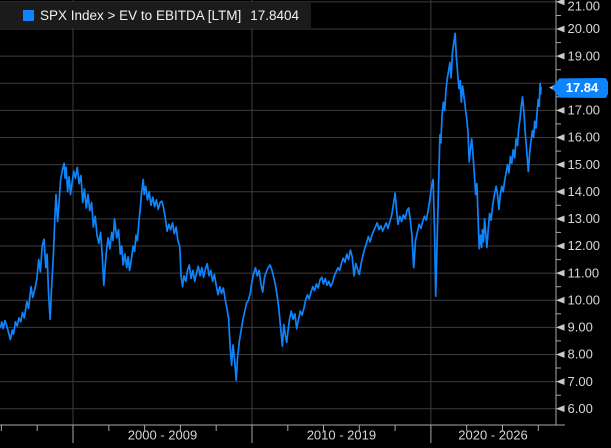 The image size is (611, 448). What do you see at coordinates (584, 7) in the screenshot?
I see `y-axis-label: 21.00` at bounding box center [584, 7].